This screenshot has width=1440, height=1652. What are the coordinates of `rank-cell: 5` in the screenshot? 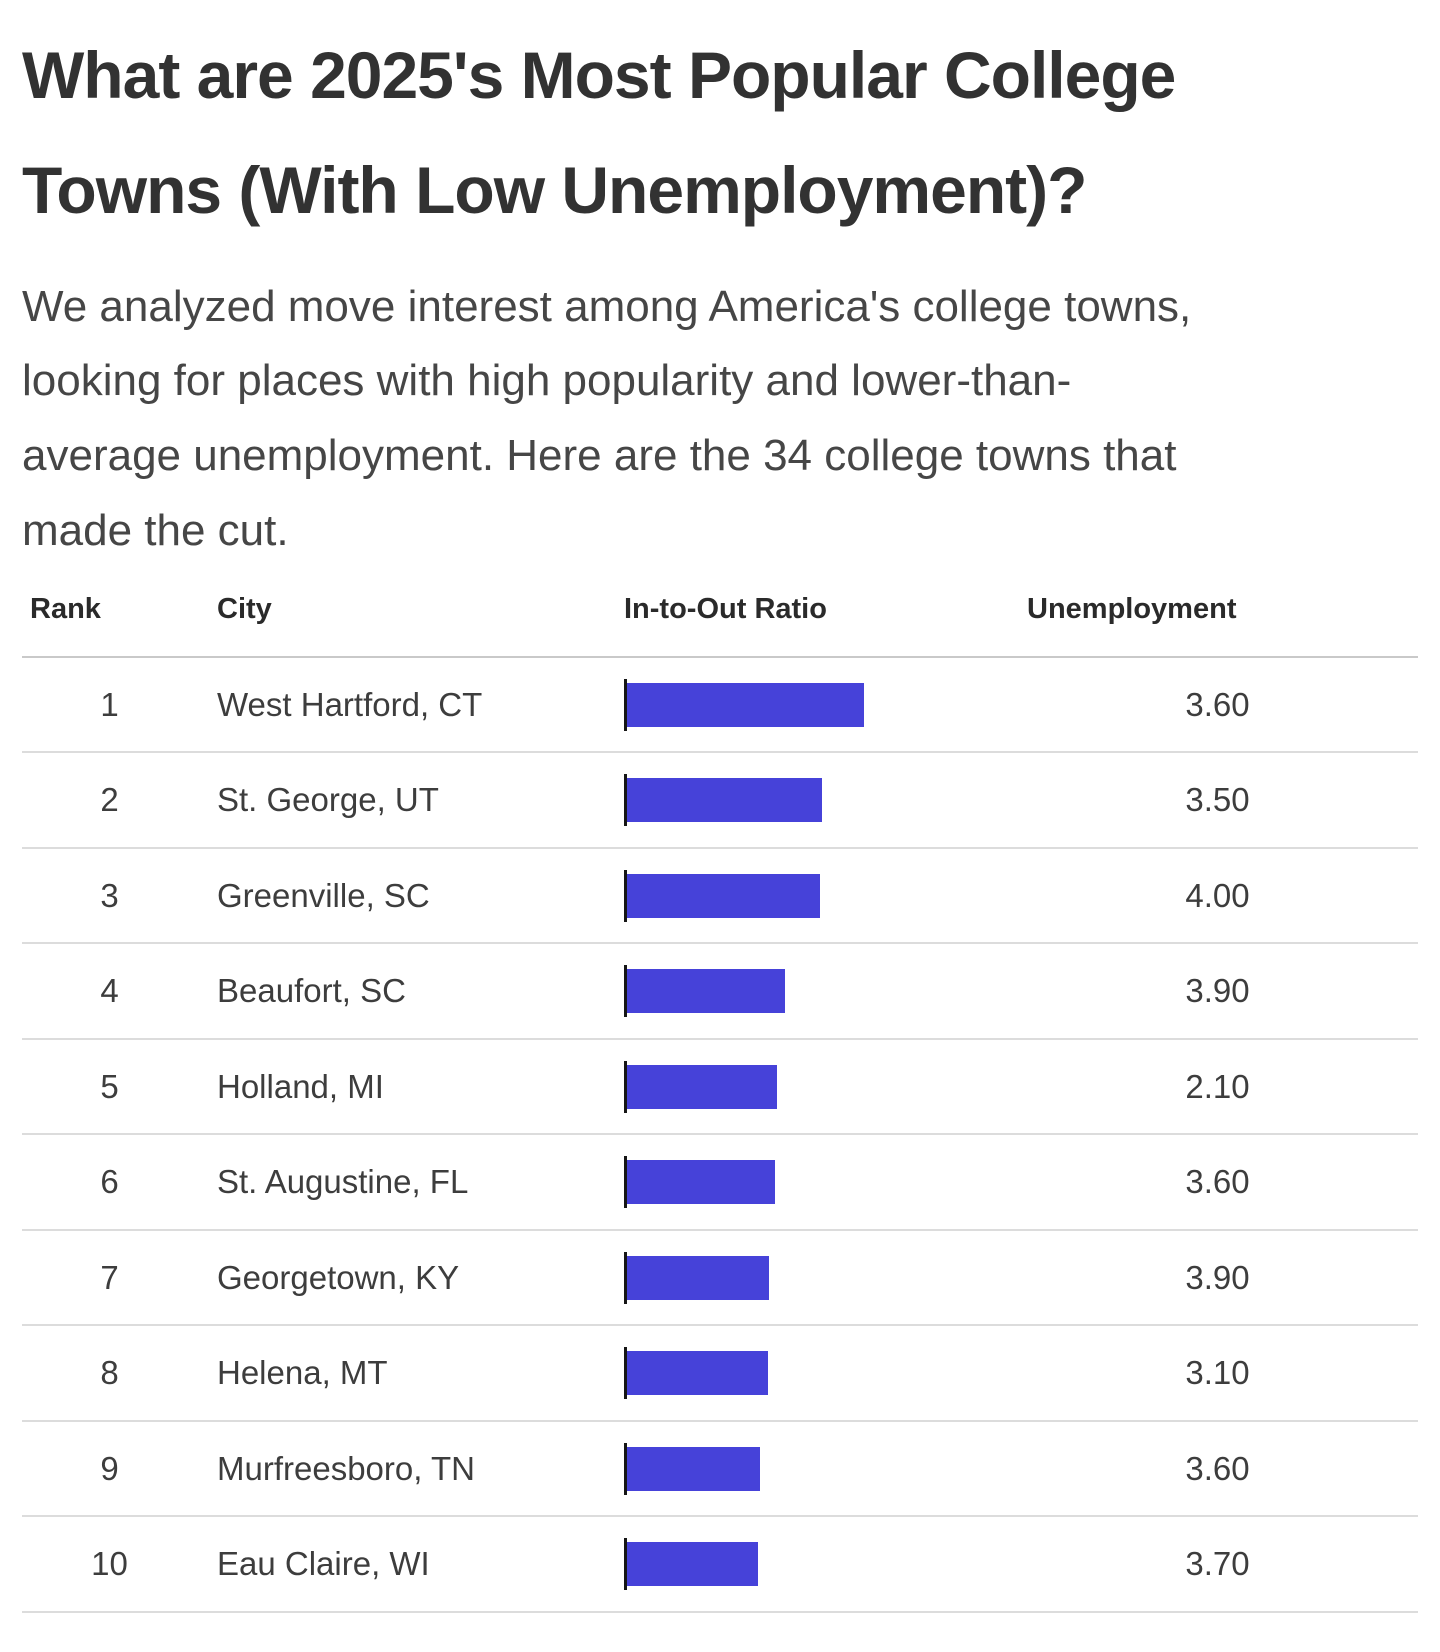 It's located at (109, 1086).